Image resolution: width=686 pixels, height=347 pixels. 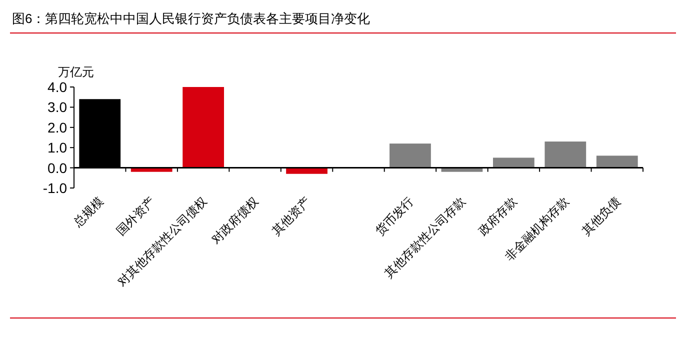 What do you see at coordinates (58, 87) in the screenshot?
I see `y-tick-label: 4.0` at bounding box center [58, 87].